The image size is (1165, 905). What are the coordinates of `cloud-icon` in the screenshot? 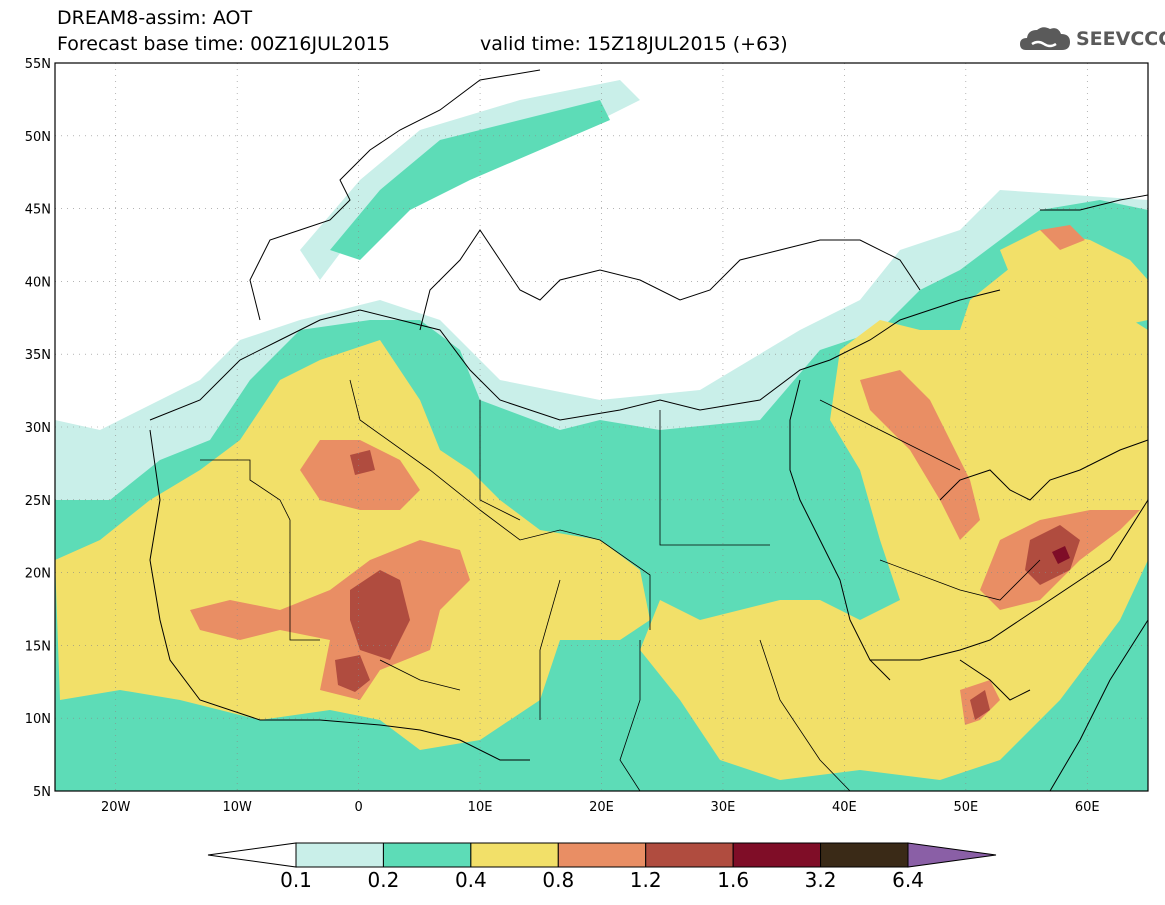 It's located at (1045, 38).